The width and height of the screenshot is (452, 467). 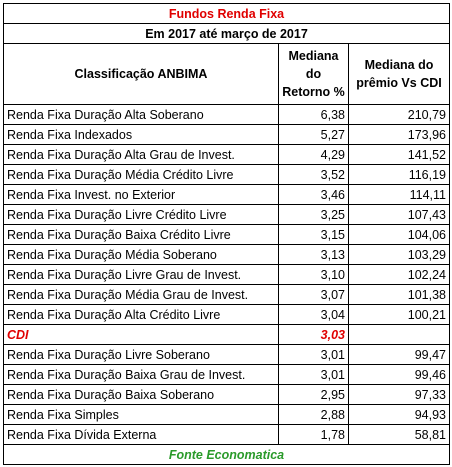 I want to click on cell: Renda Fixa Duração Alta Grau de Invest., so click(x=141, y=154).